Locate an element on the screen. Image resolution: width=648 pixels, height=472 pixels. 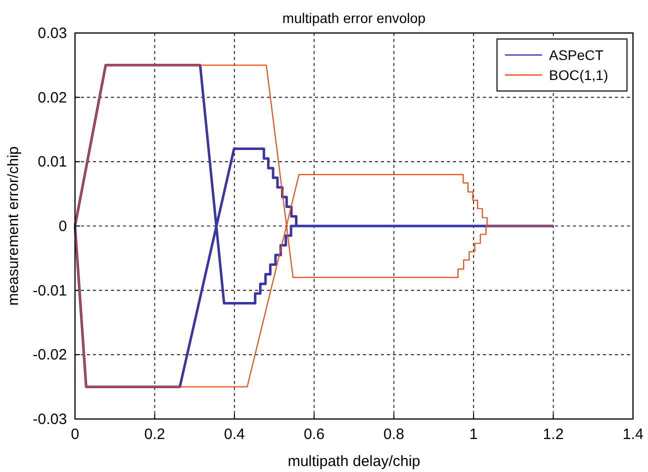
y-tick-label: -0.02 is located at coordinates (49, 355).